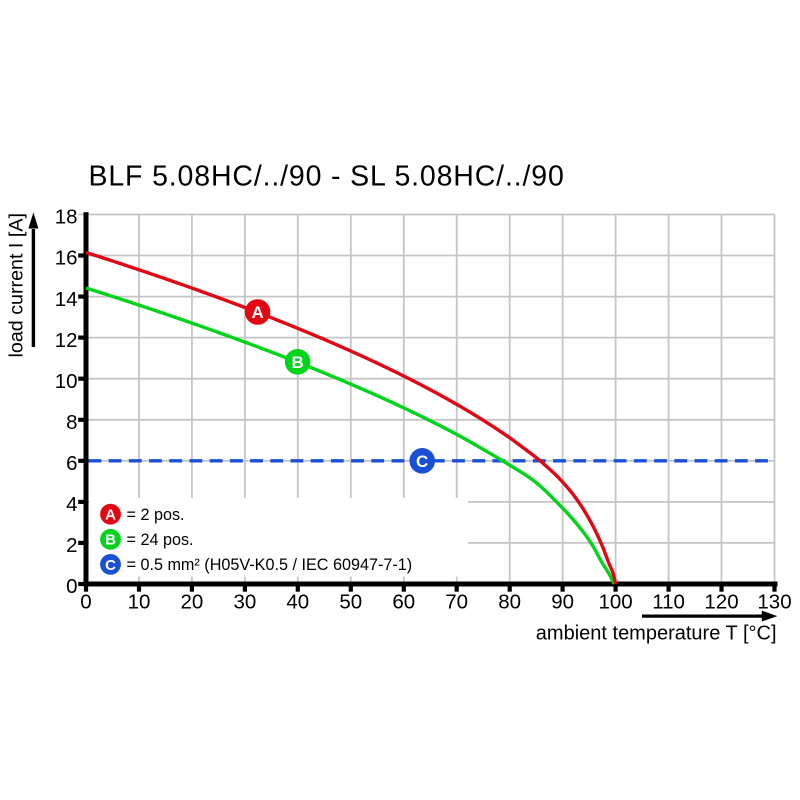  Describe the element at coordinates (350, 602) in the screenshot. I see `svg-text: 50` at that location.